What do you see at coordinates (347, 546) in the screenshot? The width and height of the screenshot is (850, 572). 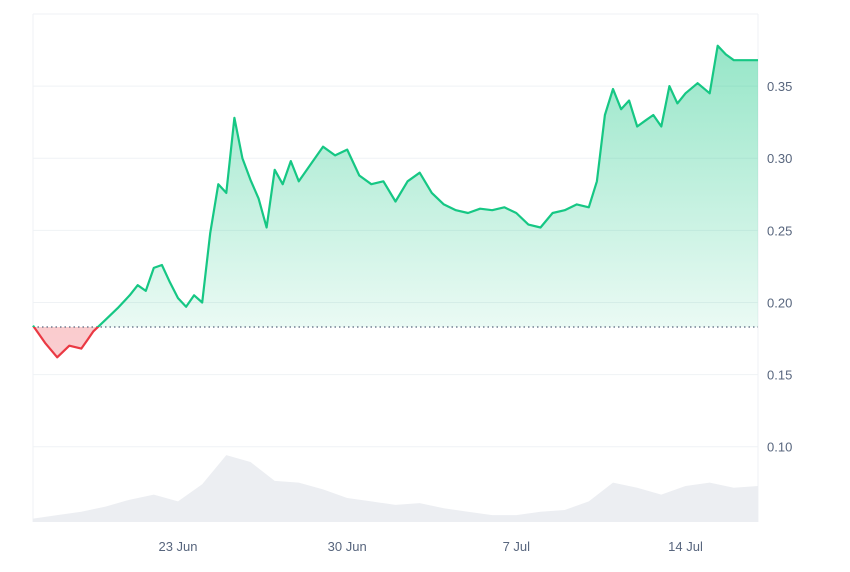 I see `x-tick-label: 30 Jun` at bounding box center [347, 546].